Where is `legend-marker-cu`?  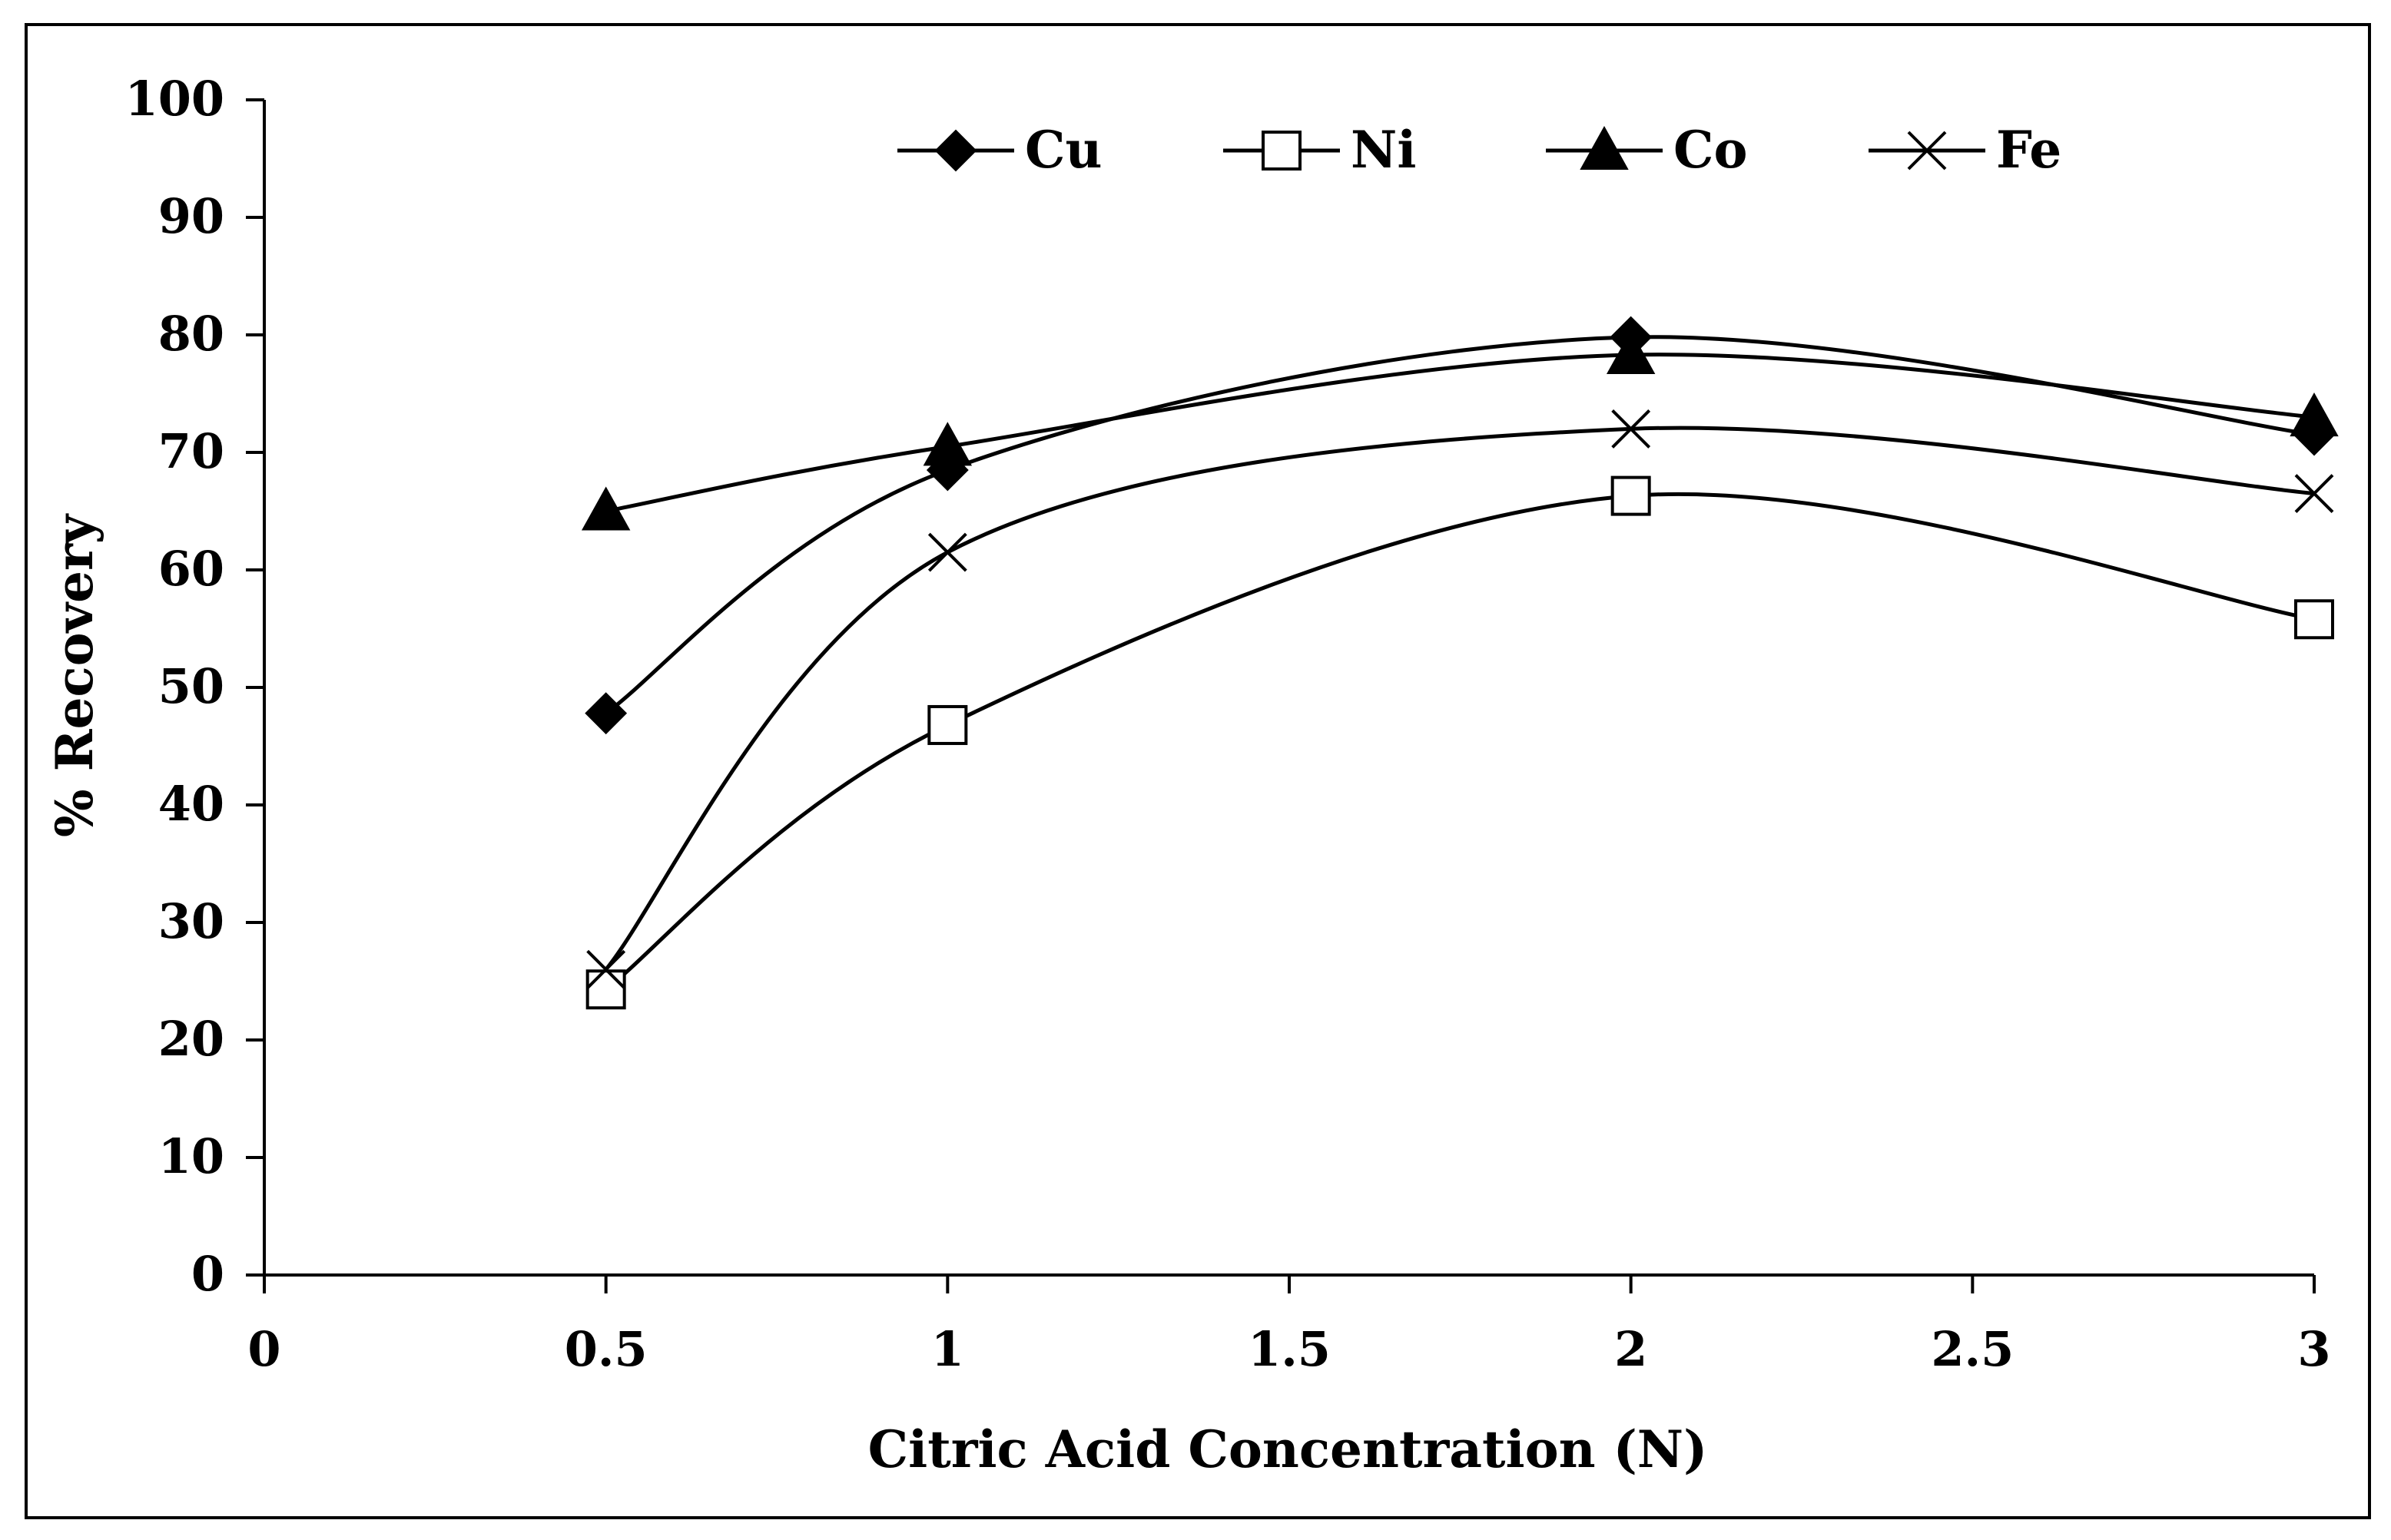 legend-marker-cu is located at coordinates (955, 150).